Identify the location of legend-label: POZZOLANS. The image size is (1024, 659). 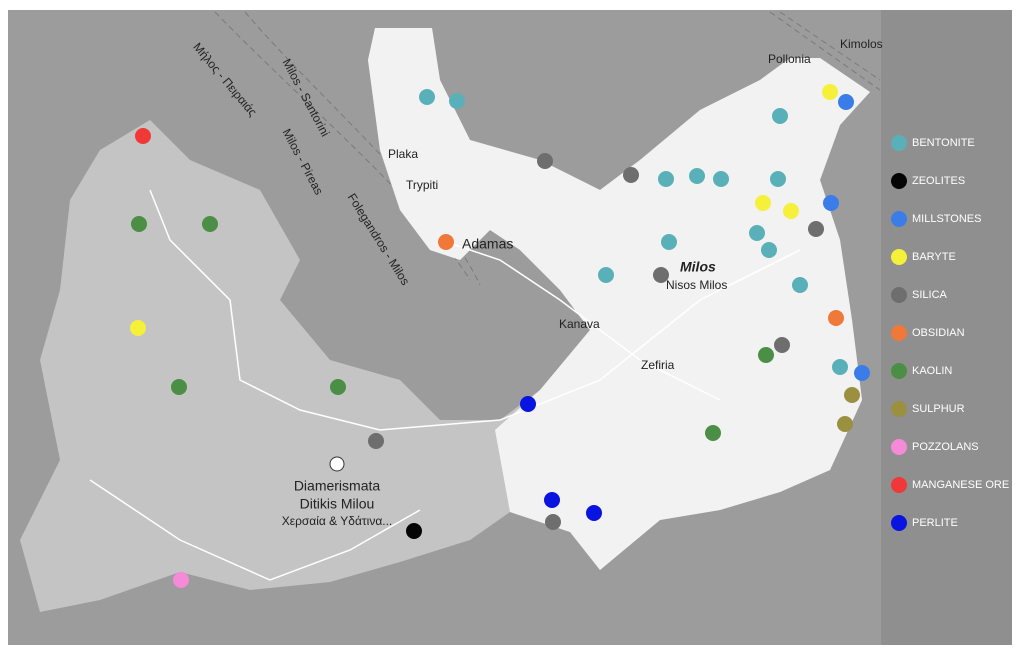
(945, 447).